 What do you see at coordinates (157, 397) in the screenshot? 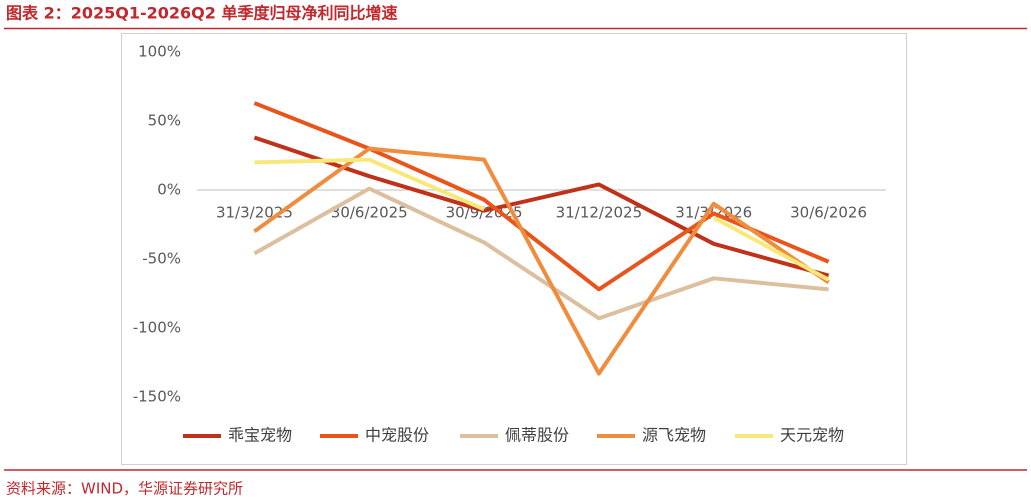
I see `y-tick-label: -150%` at bounding box center [157, 397].